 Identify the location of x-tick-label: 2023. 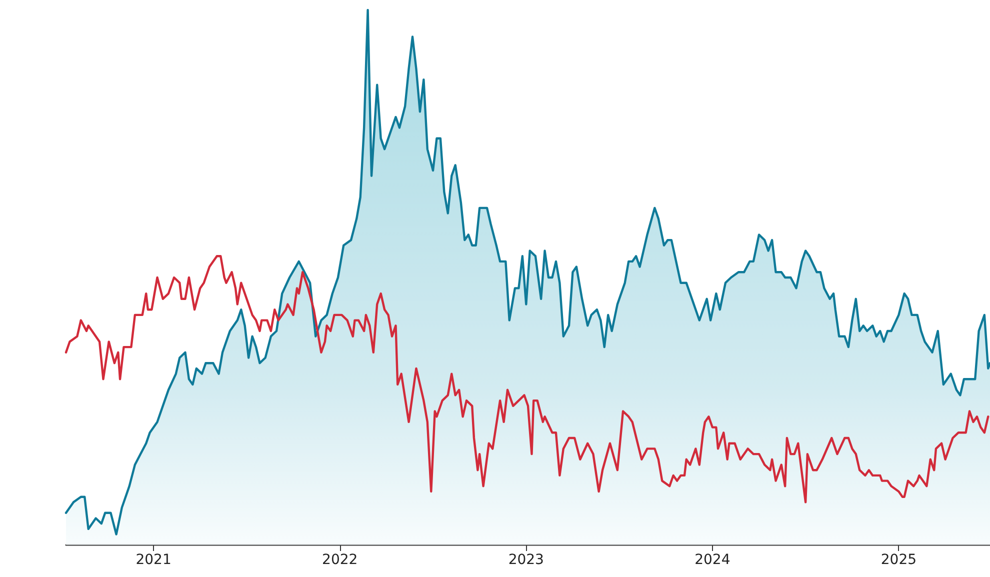
(526, 560).